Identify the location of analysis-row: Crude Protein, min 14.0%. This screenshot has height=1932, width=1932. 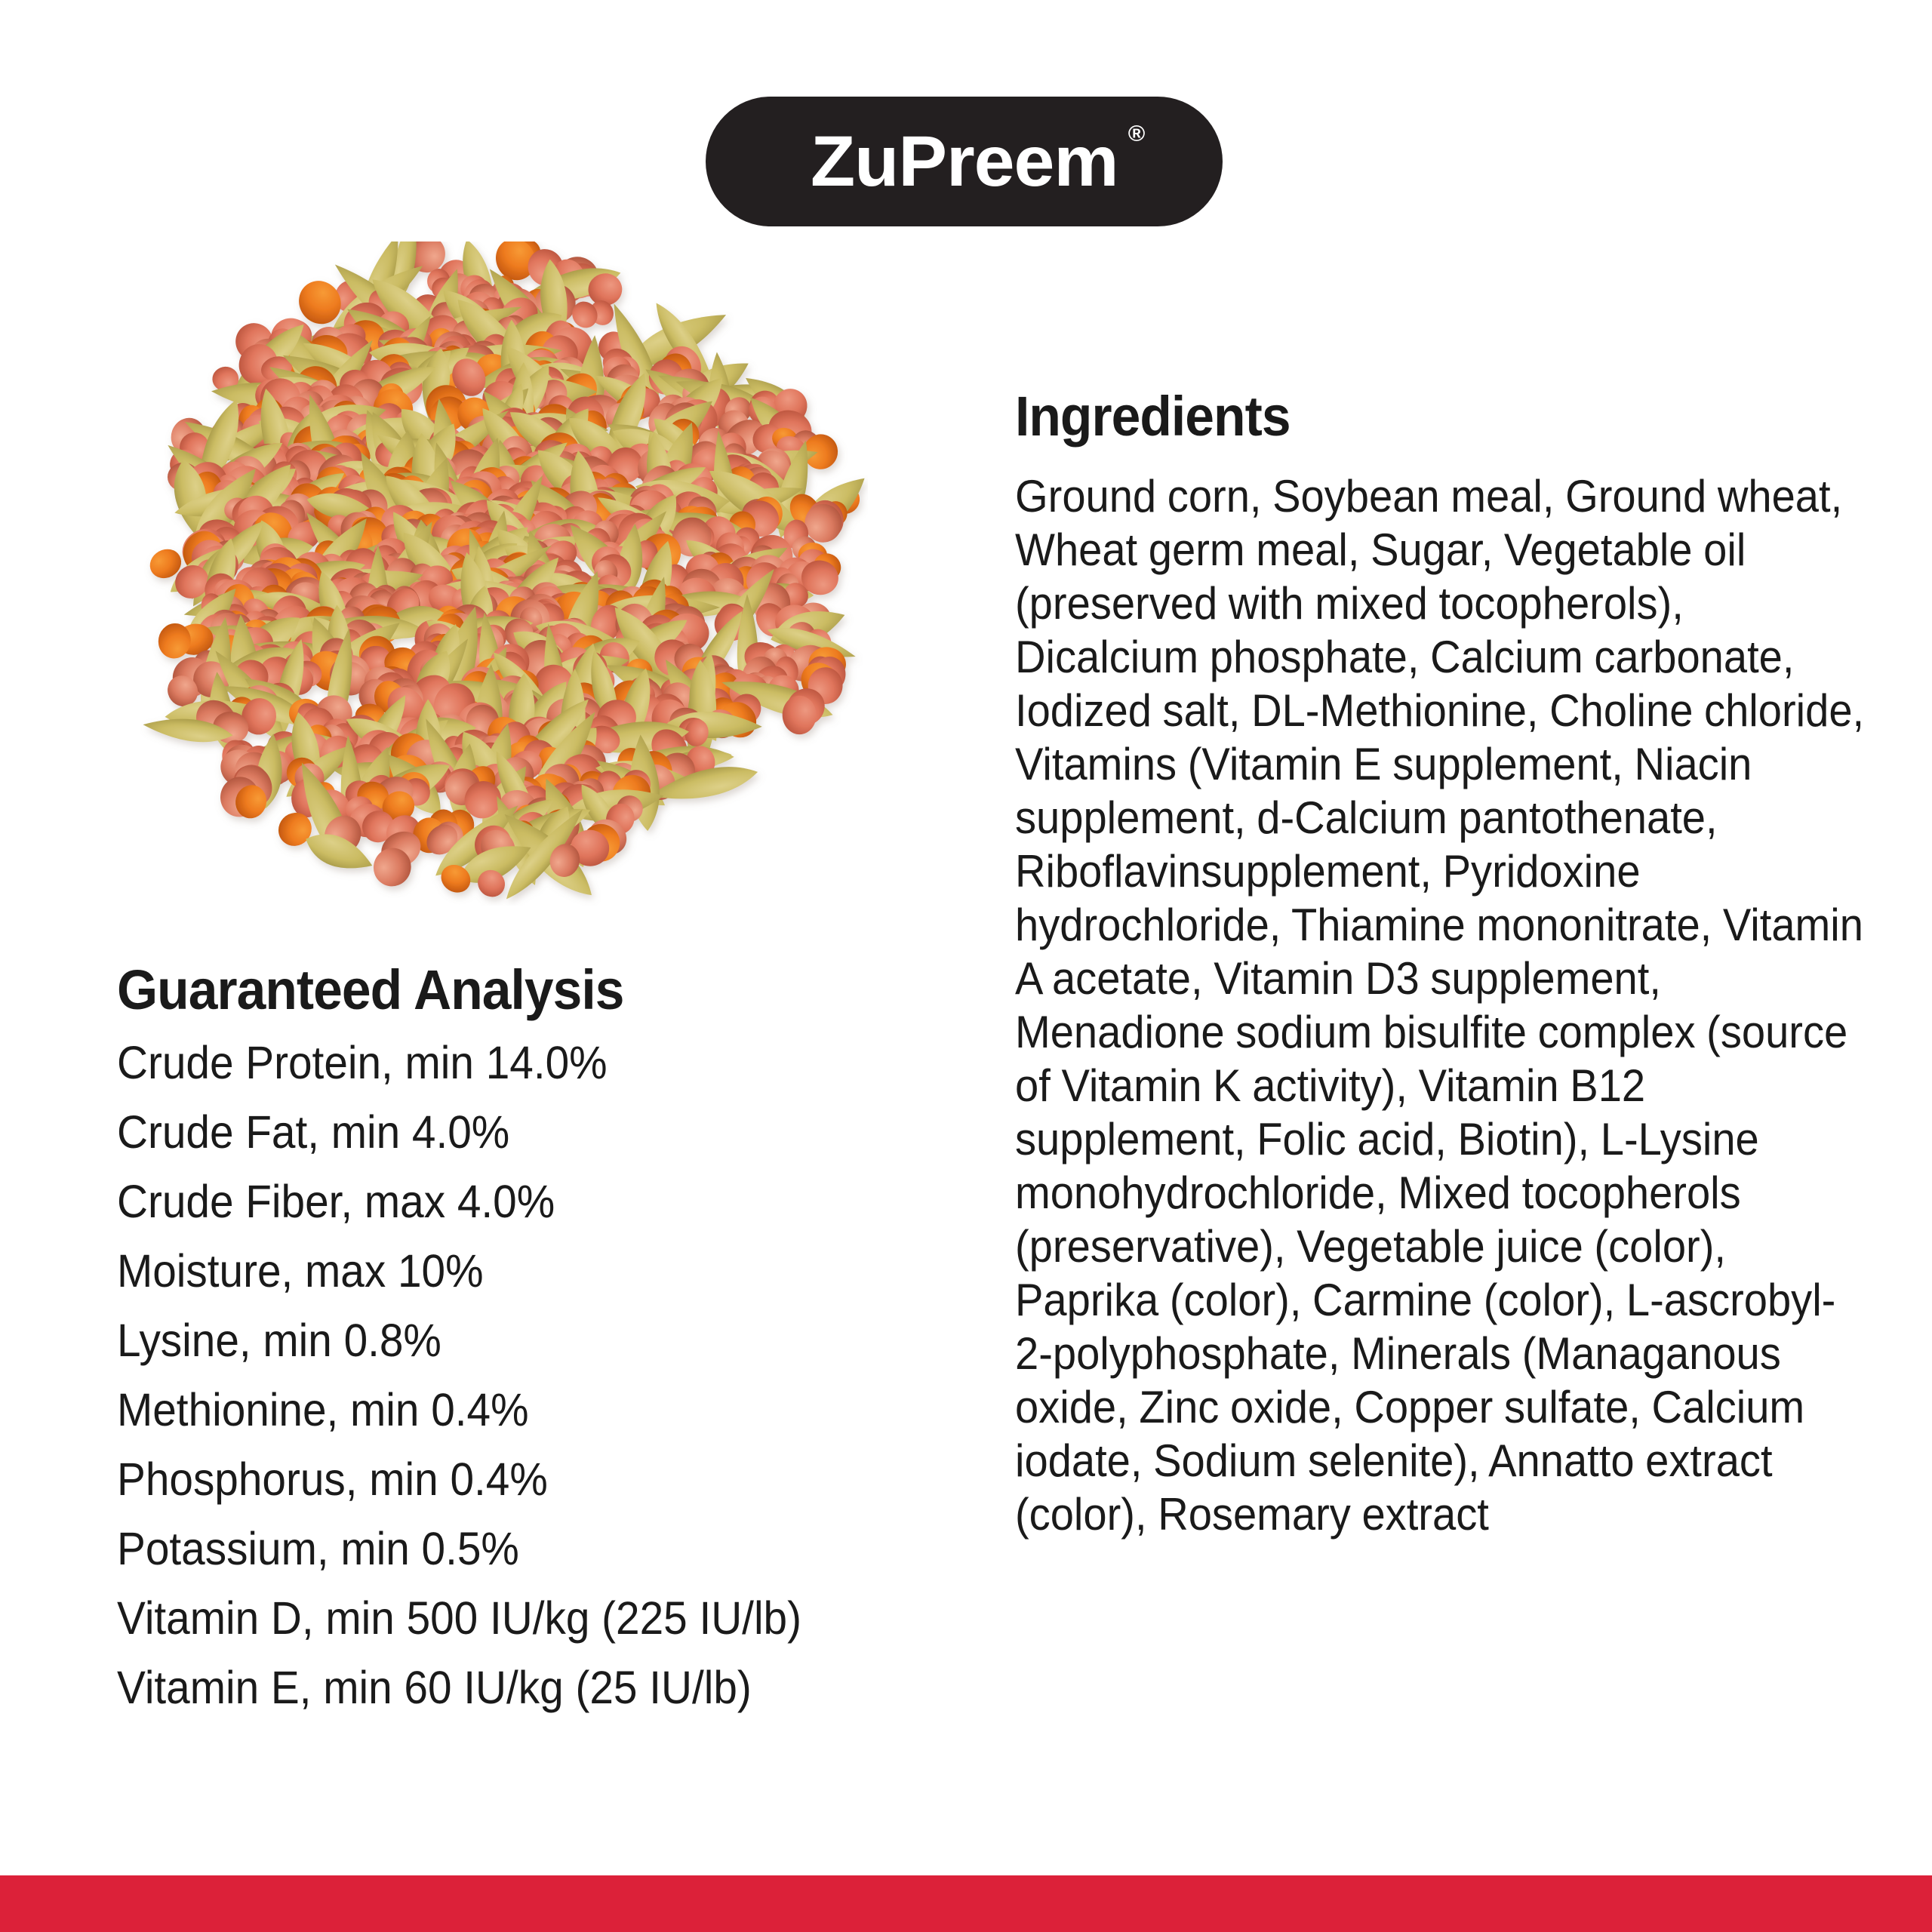
(362, 1062).